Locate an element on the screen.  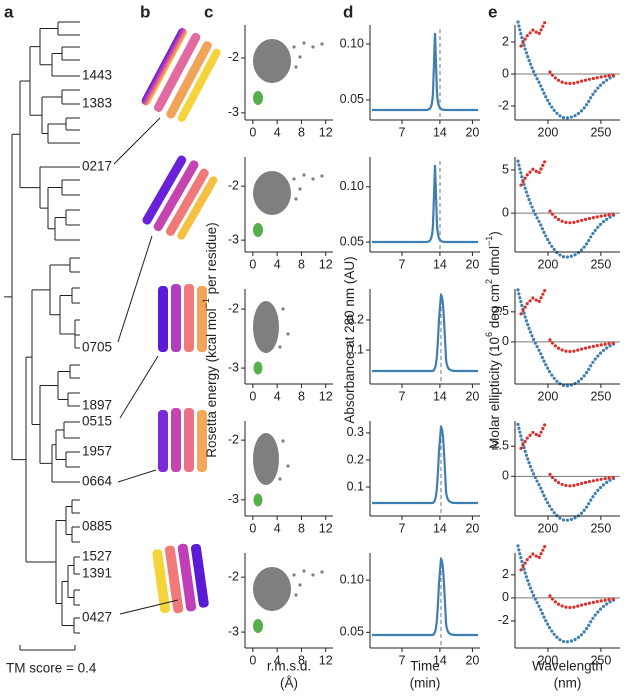
leaf-label: 1957 is located at coordinates (97, 451).